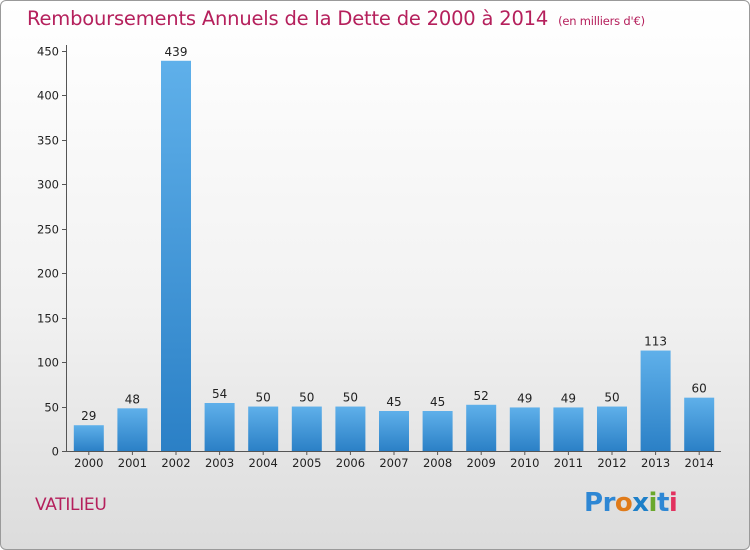 This screenshot has height=550, width=750. What do you see at coordinates (662, 503) in the screenshot?
I see `logo-letter: t` at bounding box center [662, 503].